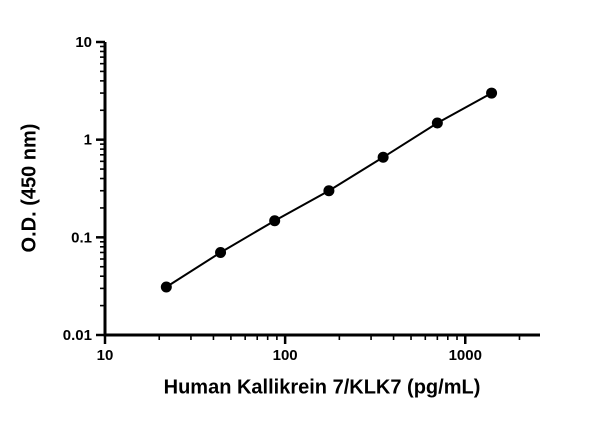 The width and height of the screenshot is (600, 421). I want to click on y-tick-label: 1, so click(88, 140).